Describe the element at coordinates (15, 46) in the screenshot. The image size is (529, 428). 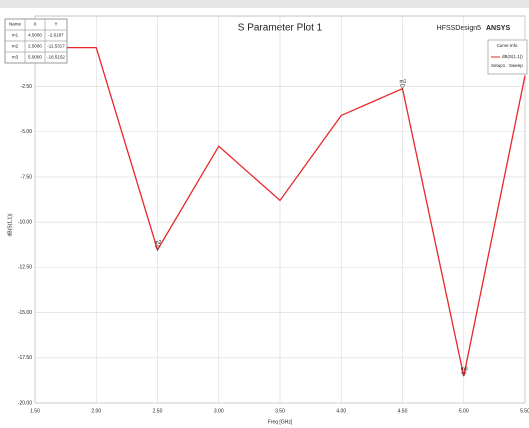
I see `table-text: m2` at that location.